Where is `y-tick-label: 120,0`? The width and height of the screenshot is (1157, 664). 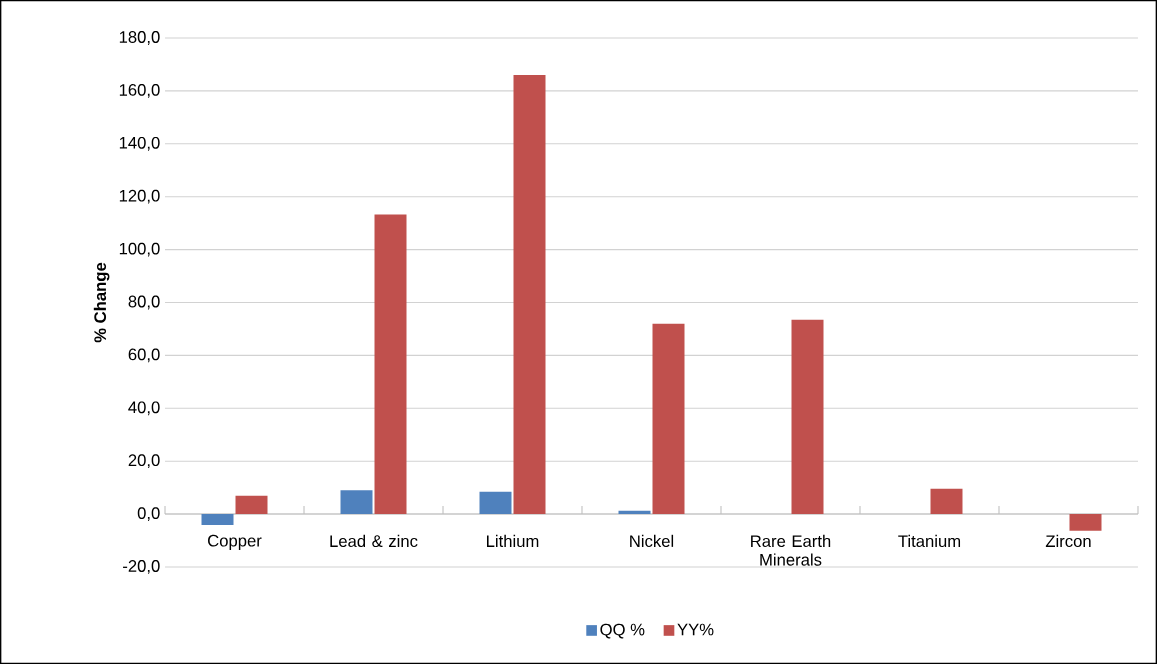
y-tick-label: 120,0 is located at coordinates (139, 196).